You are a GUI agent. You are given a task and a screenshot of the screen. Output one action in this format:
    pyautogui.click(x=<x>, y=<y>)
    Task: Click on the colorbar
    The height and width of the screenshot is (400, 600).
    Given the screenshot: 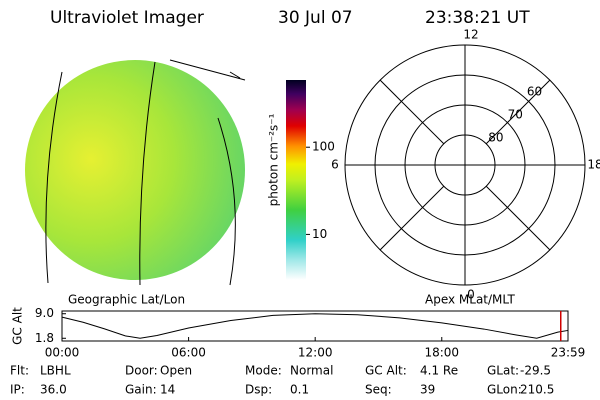 What is the action you would take?
    pyautogui.click(x=296, y=180)
    